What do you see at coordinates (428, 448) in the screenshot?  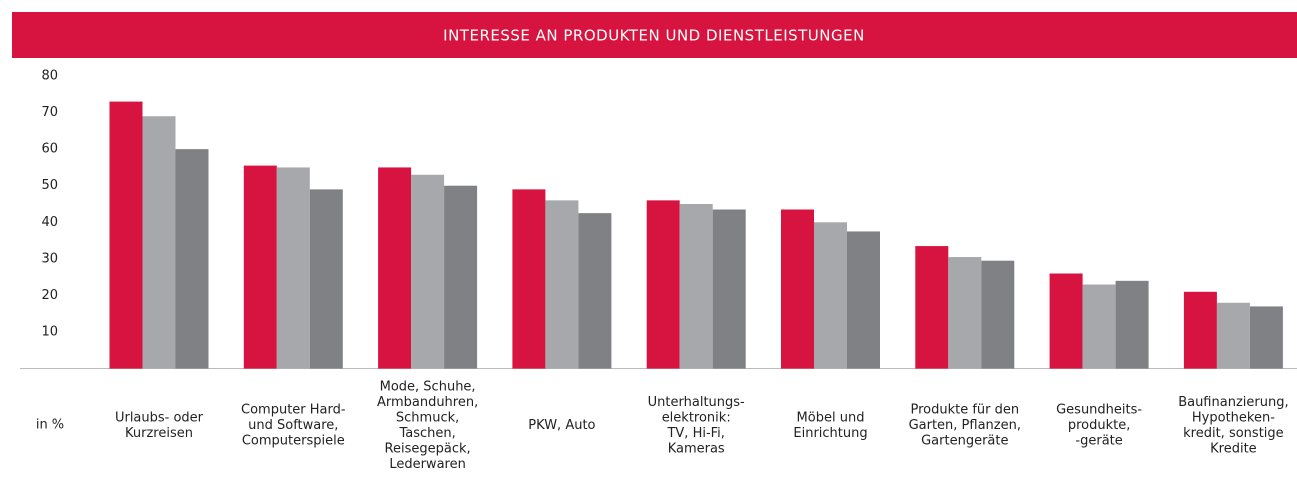 I see `x-tick-label-line: Reisegepäck,` at bounding box center [428, 448].